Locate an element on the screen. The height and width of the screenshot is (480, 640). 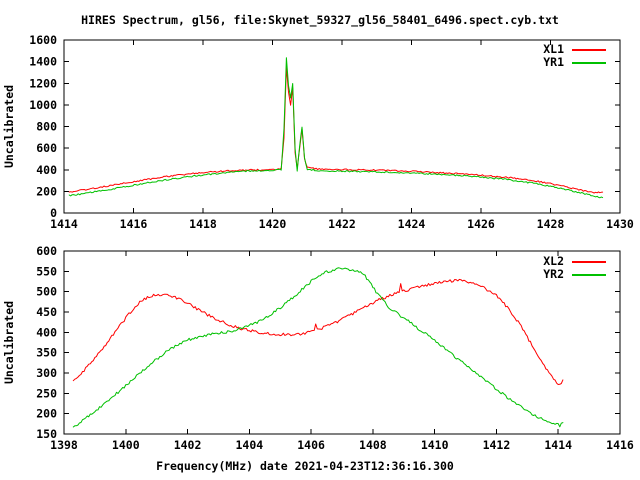
y-tick-label: 150 is located at coordinates (46, 434).